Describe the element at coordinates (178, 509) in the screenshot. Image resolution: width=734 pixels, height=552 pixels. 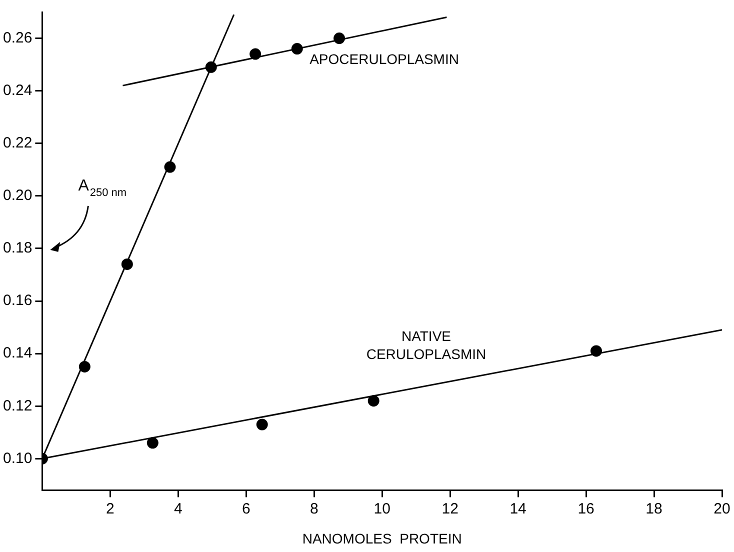
I see `x-tick-label: 4` at that location.